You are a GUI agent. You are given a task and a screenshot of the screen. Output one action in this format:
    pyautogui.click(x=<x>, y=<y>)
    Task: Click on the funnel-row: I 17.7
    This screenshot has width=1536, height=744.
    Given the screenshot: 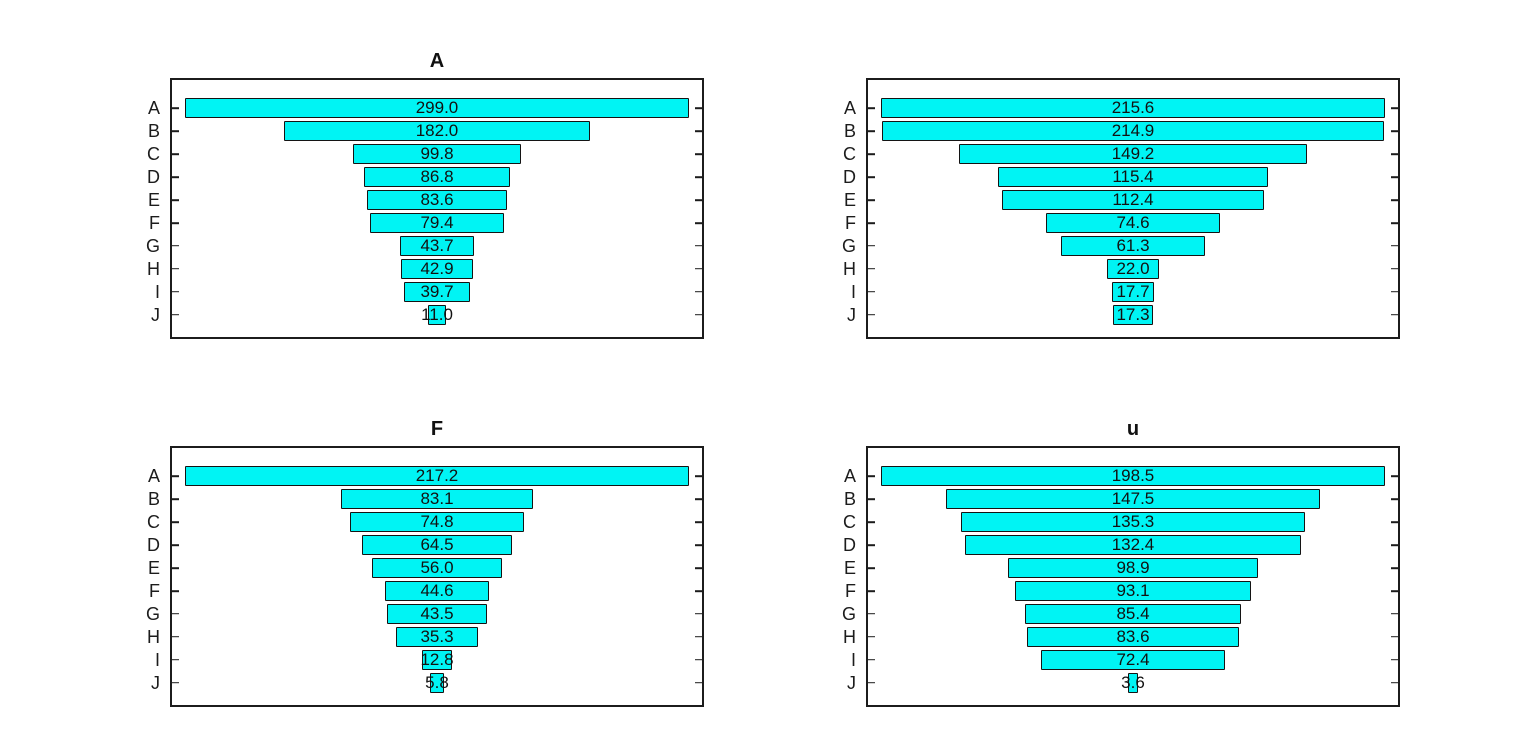 What is the action you would take?
    pyautogui.click(x=1124, y=291)
    